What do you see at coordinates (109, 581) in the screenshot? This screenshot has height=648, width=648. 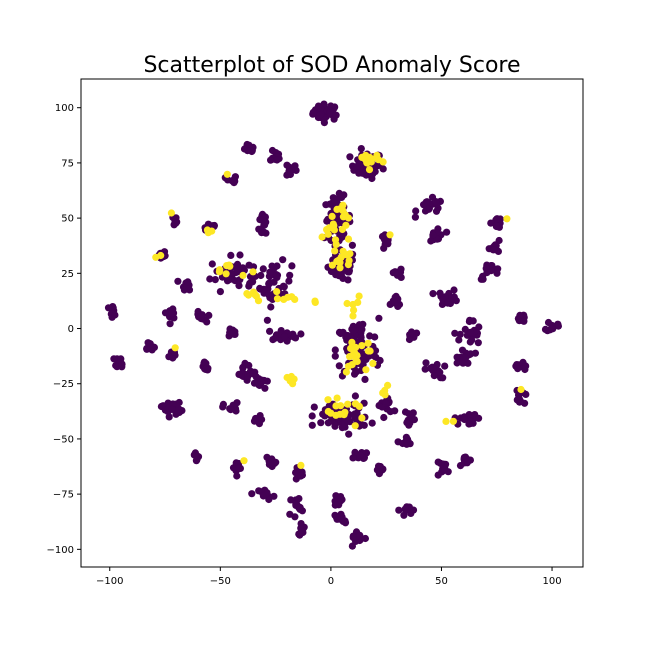 I see `x-tick-label: −100` at bounding box center [109, 581].